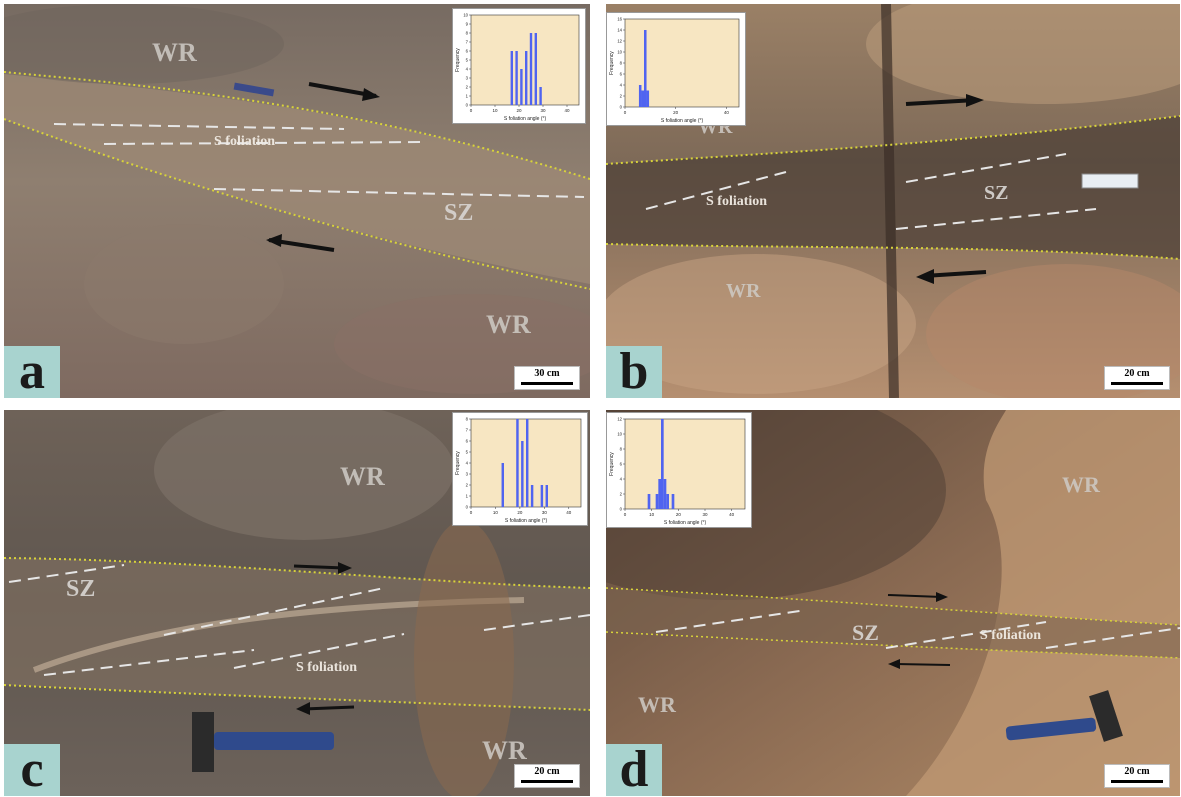 The image size is (1181, 797). What do you see at coordinates (619, 419) in the screenshot?
I see `y-tick-label: 12` at bounding box center [619, 419].